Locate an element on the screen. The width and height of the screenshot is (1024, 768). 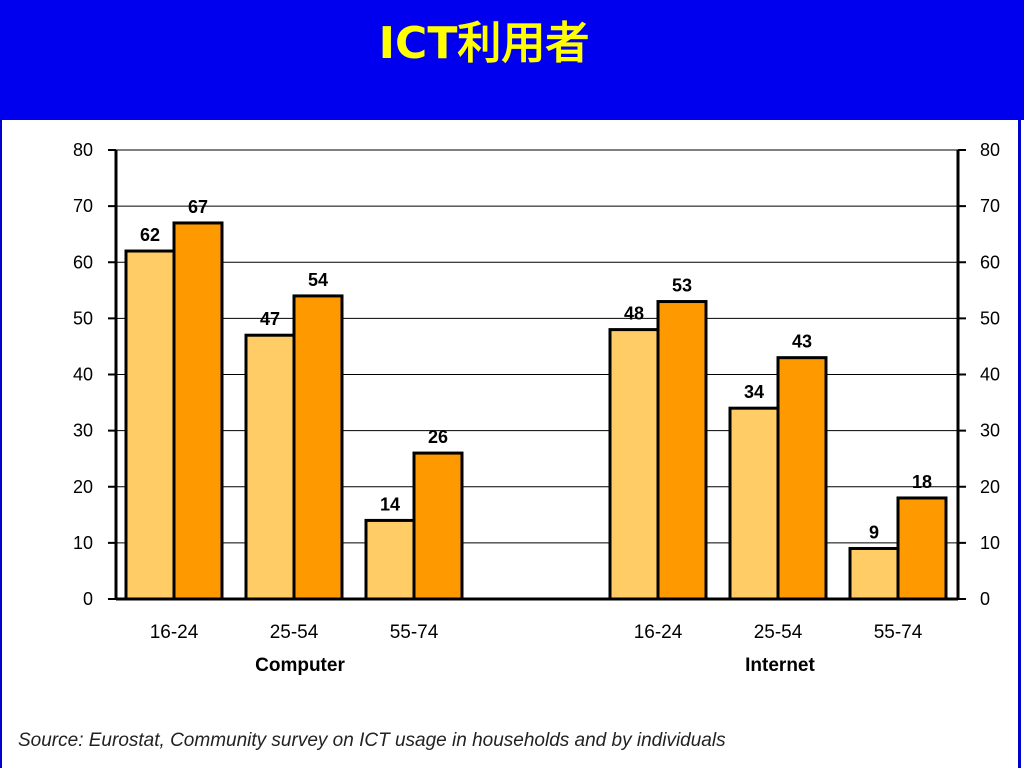
y-tick-label-left: 60 is located at coordinates (83, 262).